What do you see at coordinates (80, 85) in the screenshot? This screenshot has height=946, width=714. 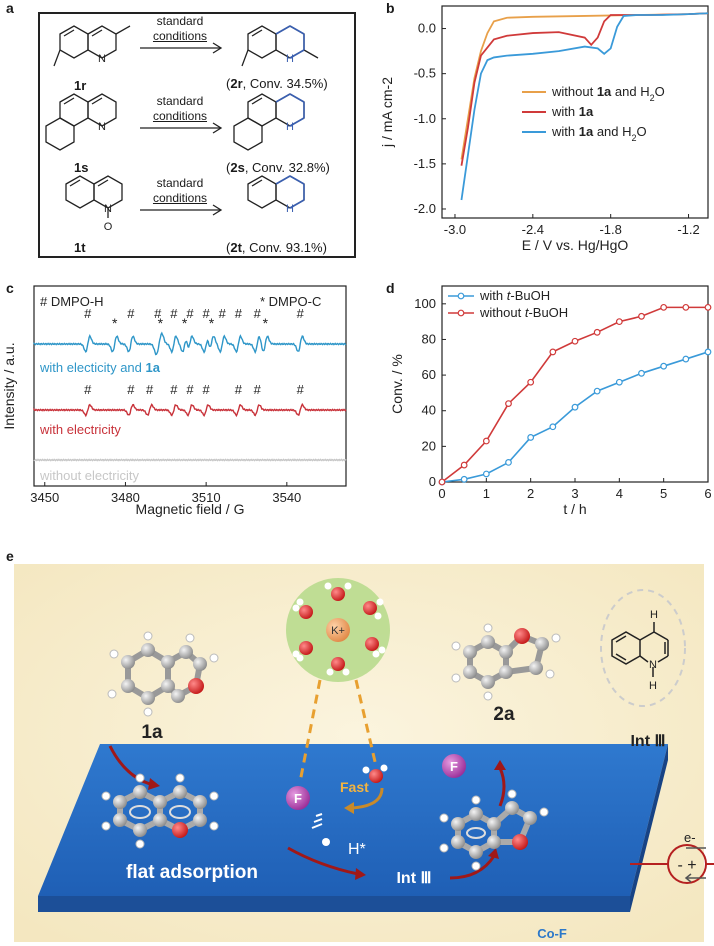 I see `compound-1r: 1r` at bounding box center [80, 85].